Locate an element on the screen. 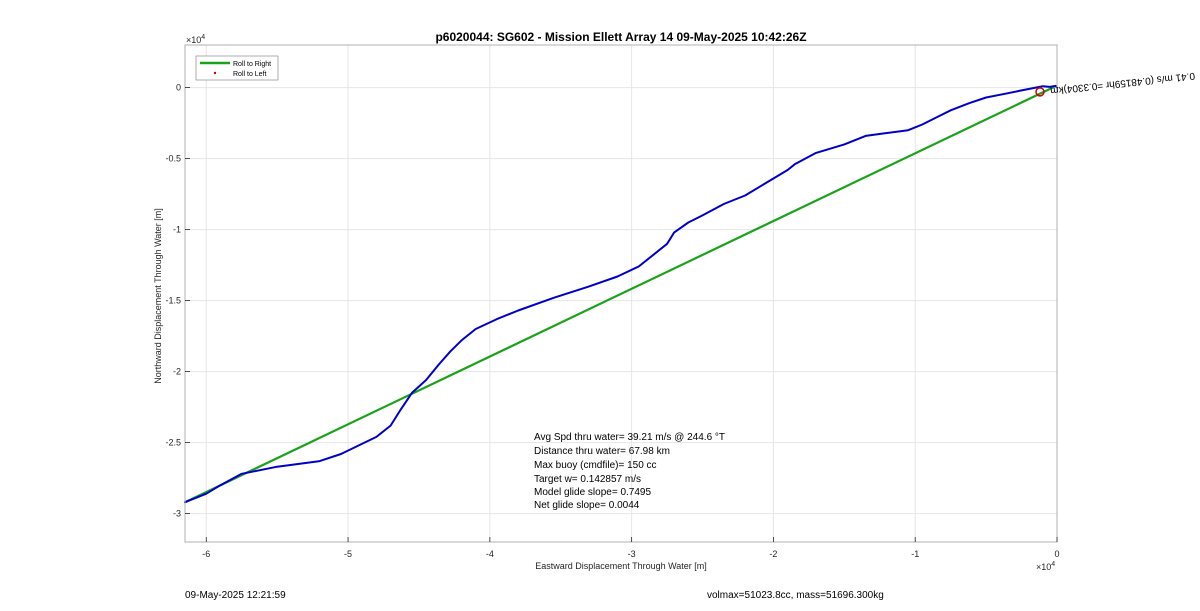 This screenshot has height=611, width=1200. x-tick-label: -1 is located at coordinates (915, 554).